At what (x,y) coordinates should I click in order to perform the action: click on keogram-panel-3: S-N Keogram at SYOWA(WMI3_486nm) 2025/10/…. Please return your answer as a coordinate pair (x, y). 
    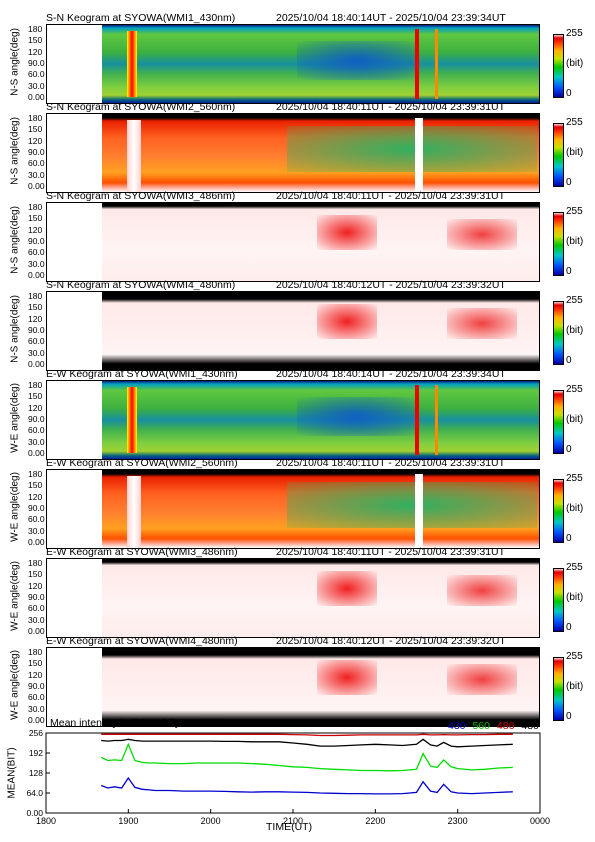
    Looking at the image, I should click on (297, 236).